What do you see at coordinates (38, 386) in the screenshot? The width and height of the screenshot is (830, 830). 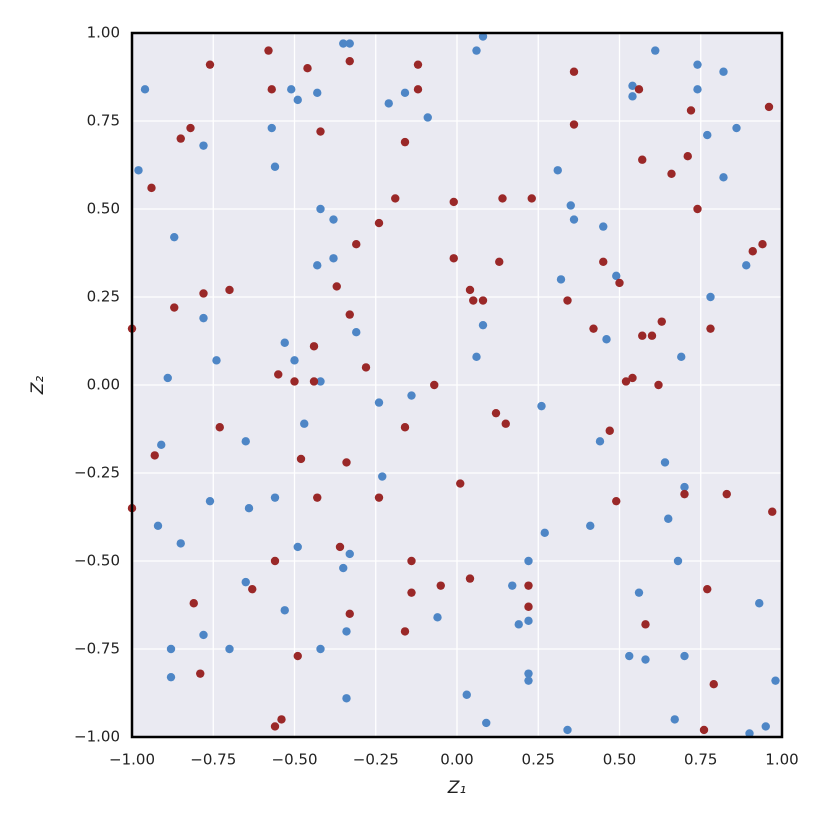 I see `y-axis-label: Z₂` at bounding box center [38, 386].